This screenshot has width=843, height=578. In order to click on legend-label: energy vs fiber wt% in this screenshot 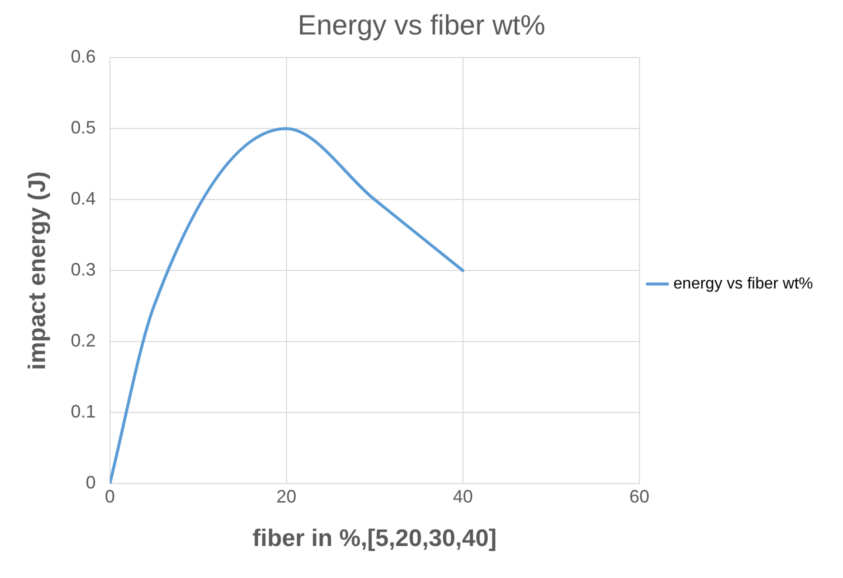, I will do `click(743, 283)`.